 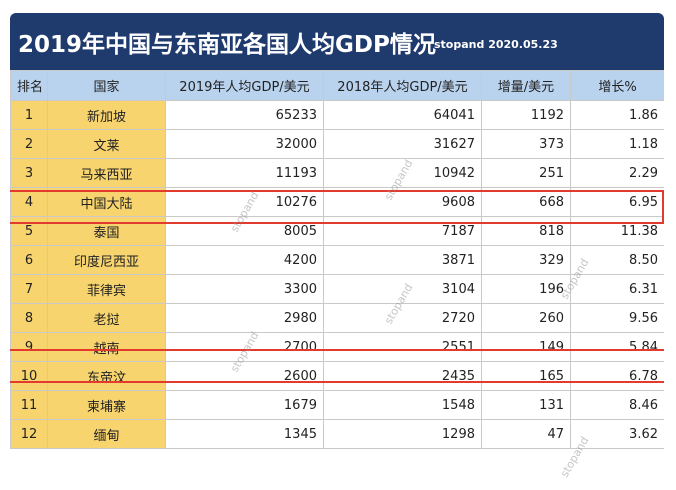 I want to click on cell-growth: 11.38, so click(x=617, y=231).